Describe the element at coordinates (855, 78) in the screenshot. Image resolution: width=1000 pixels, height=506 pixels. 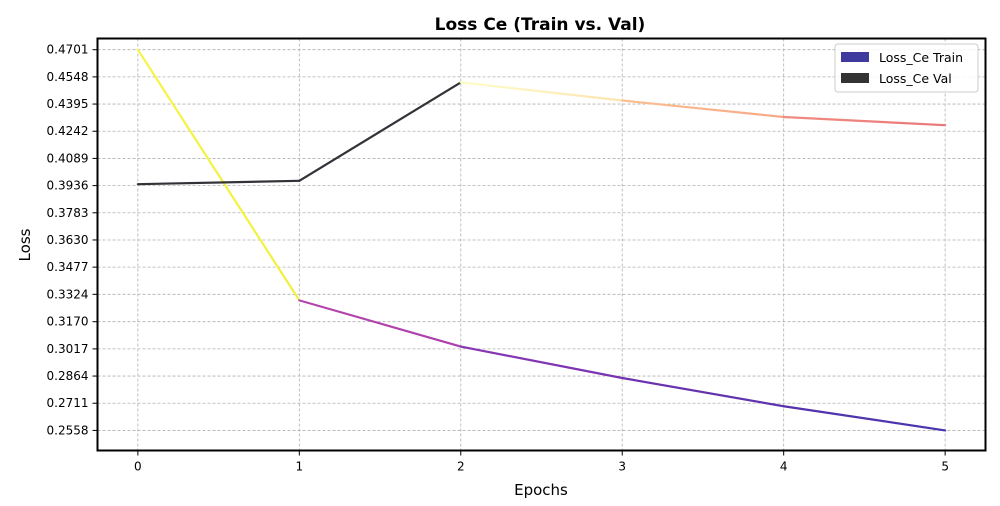
I see `legend-swatch-val` at that location.